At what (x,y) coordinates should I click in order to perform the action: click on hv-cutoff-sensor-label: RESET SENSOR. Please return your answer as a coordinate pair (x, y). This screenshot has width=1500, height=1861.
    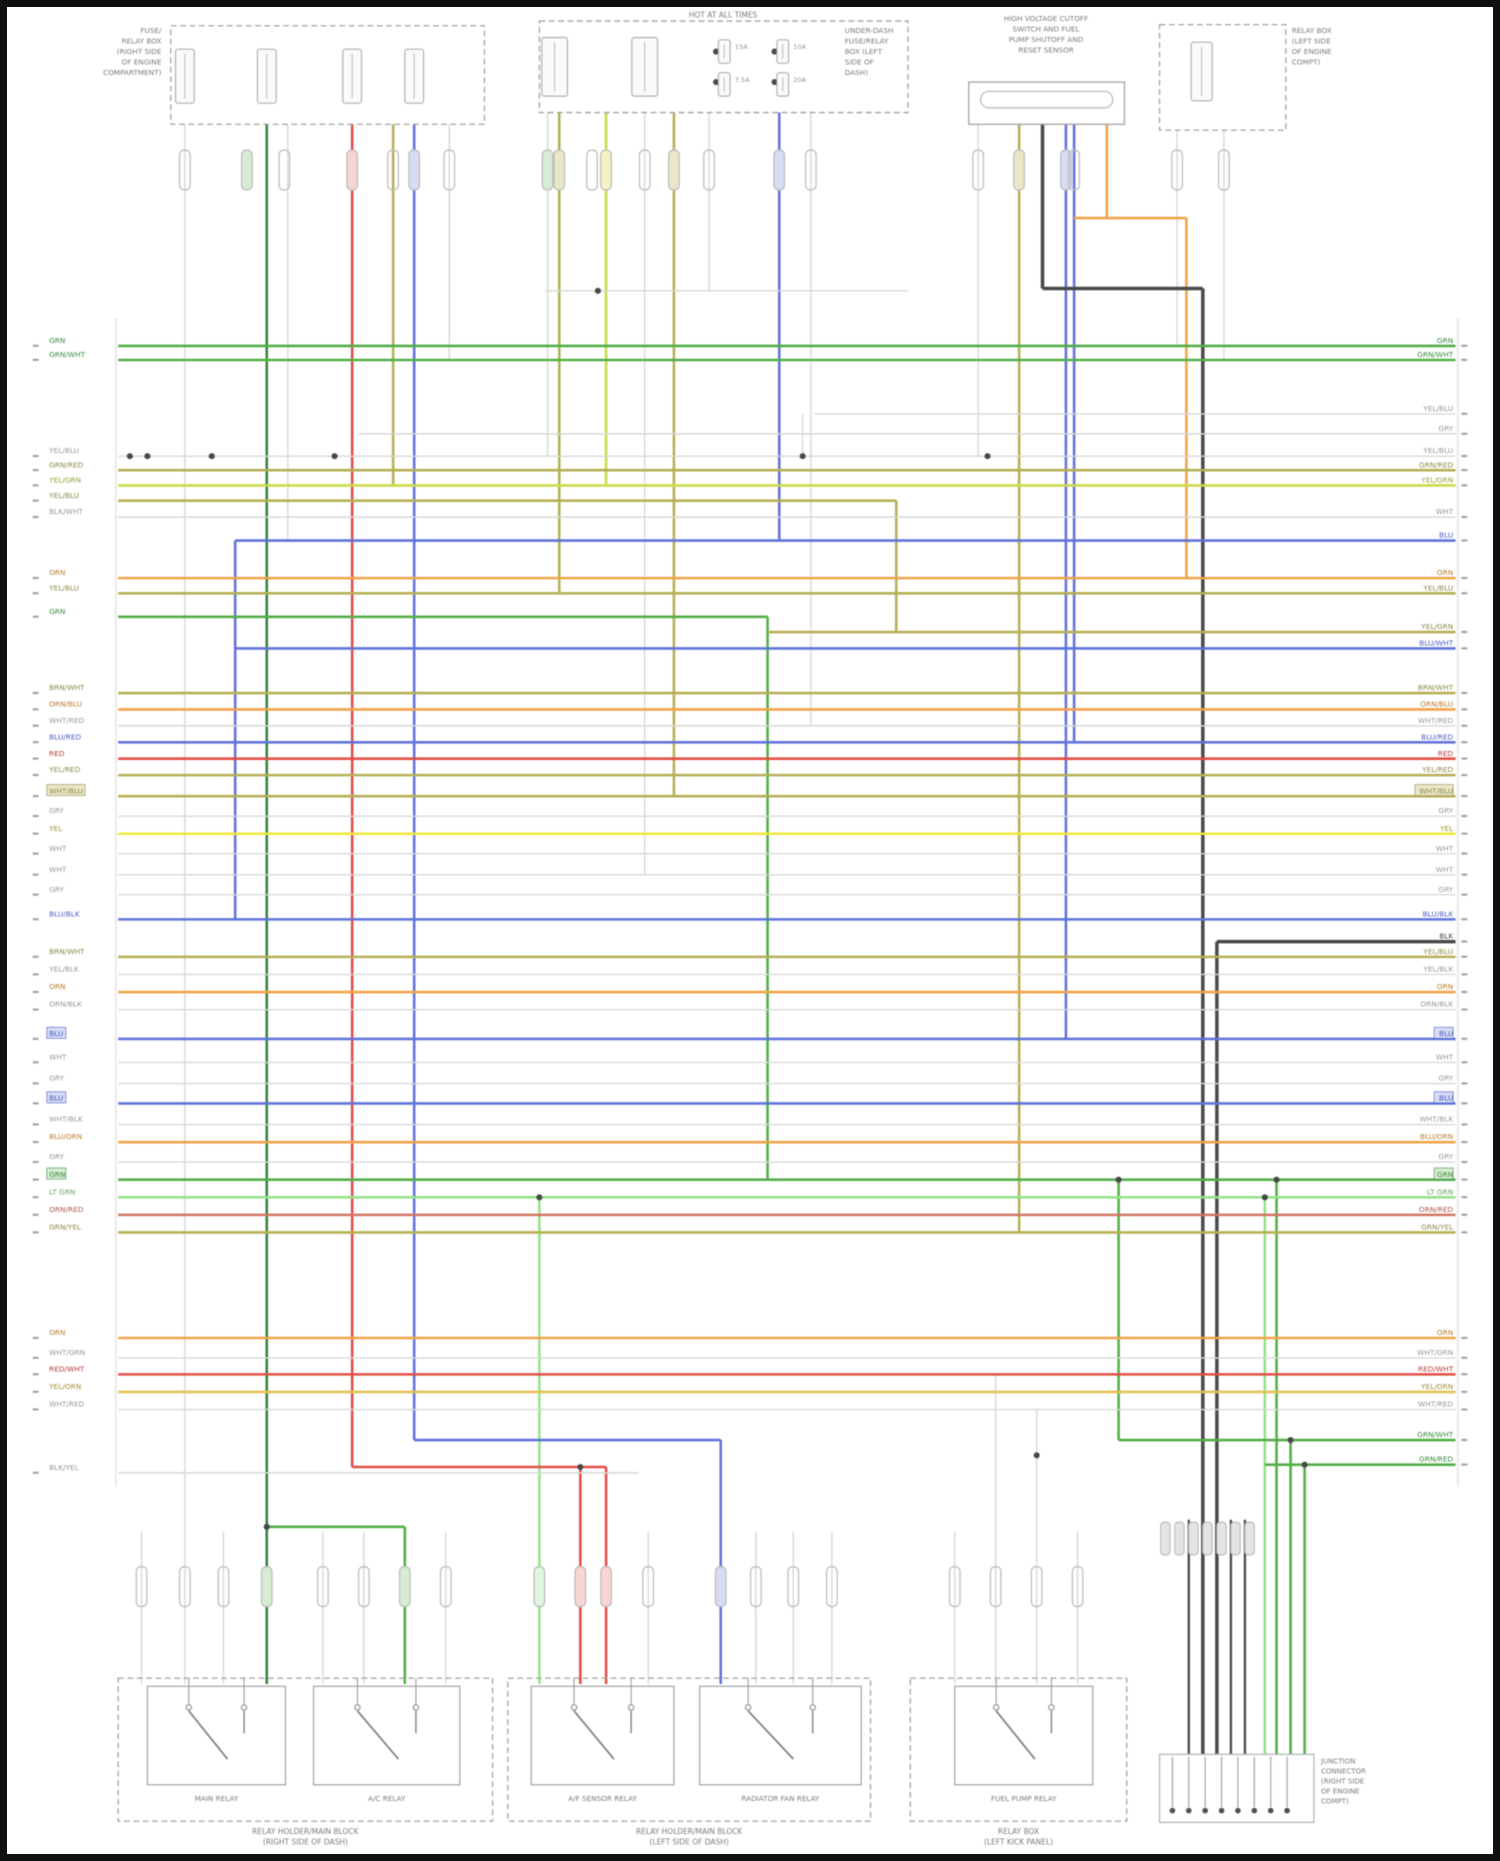
    Looking at the image, I should click on (1045, 50).